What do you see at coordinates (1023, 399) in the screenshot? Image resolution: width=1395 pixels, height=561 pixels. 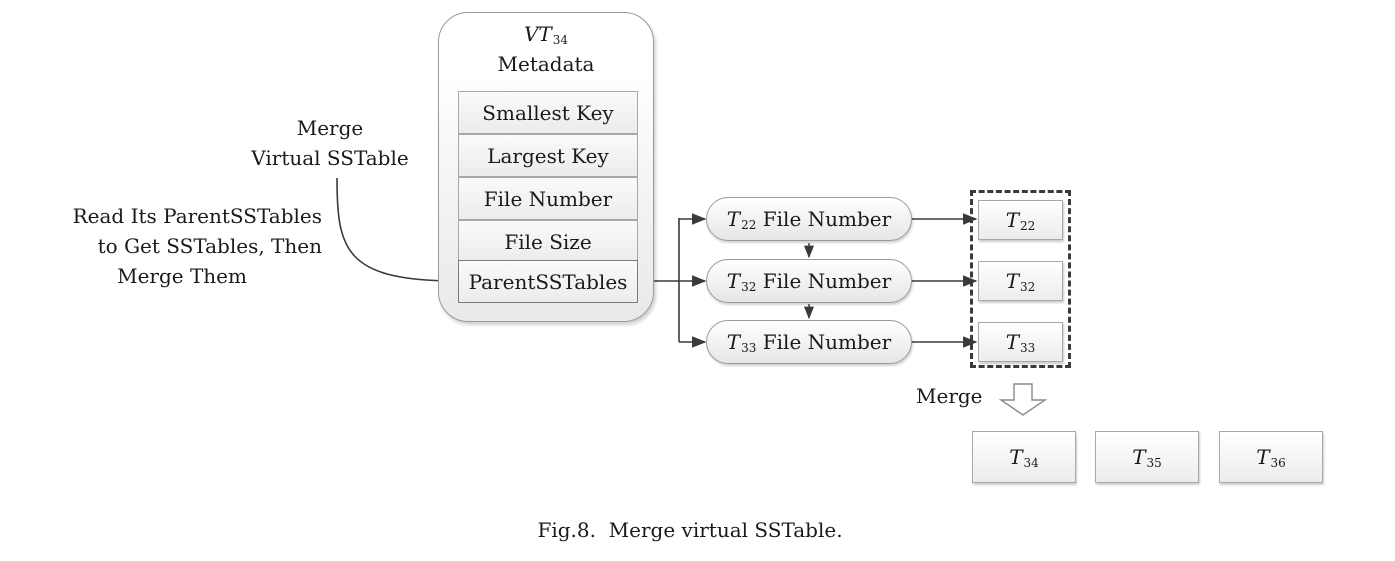 I see `merge-down-arrow-icon` at bounding box center [1023, 399].